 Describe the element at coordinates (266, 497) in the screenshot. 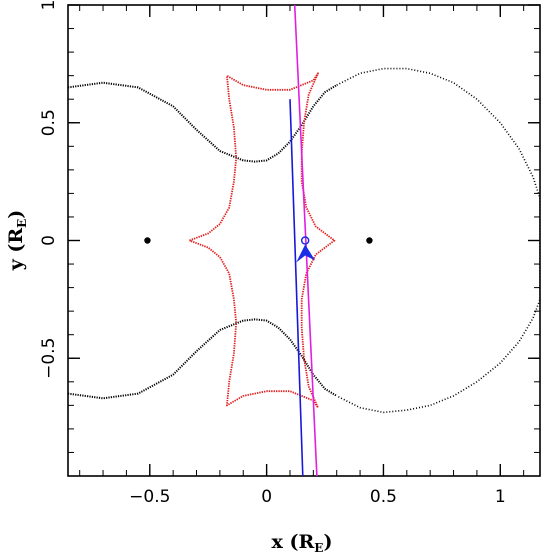

I see `x-tick-label: 0` at that location.